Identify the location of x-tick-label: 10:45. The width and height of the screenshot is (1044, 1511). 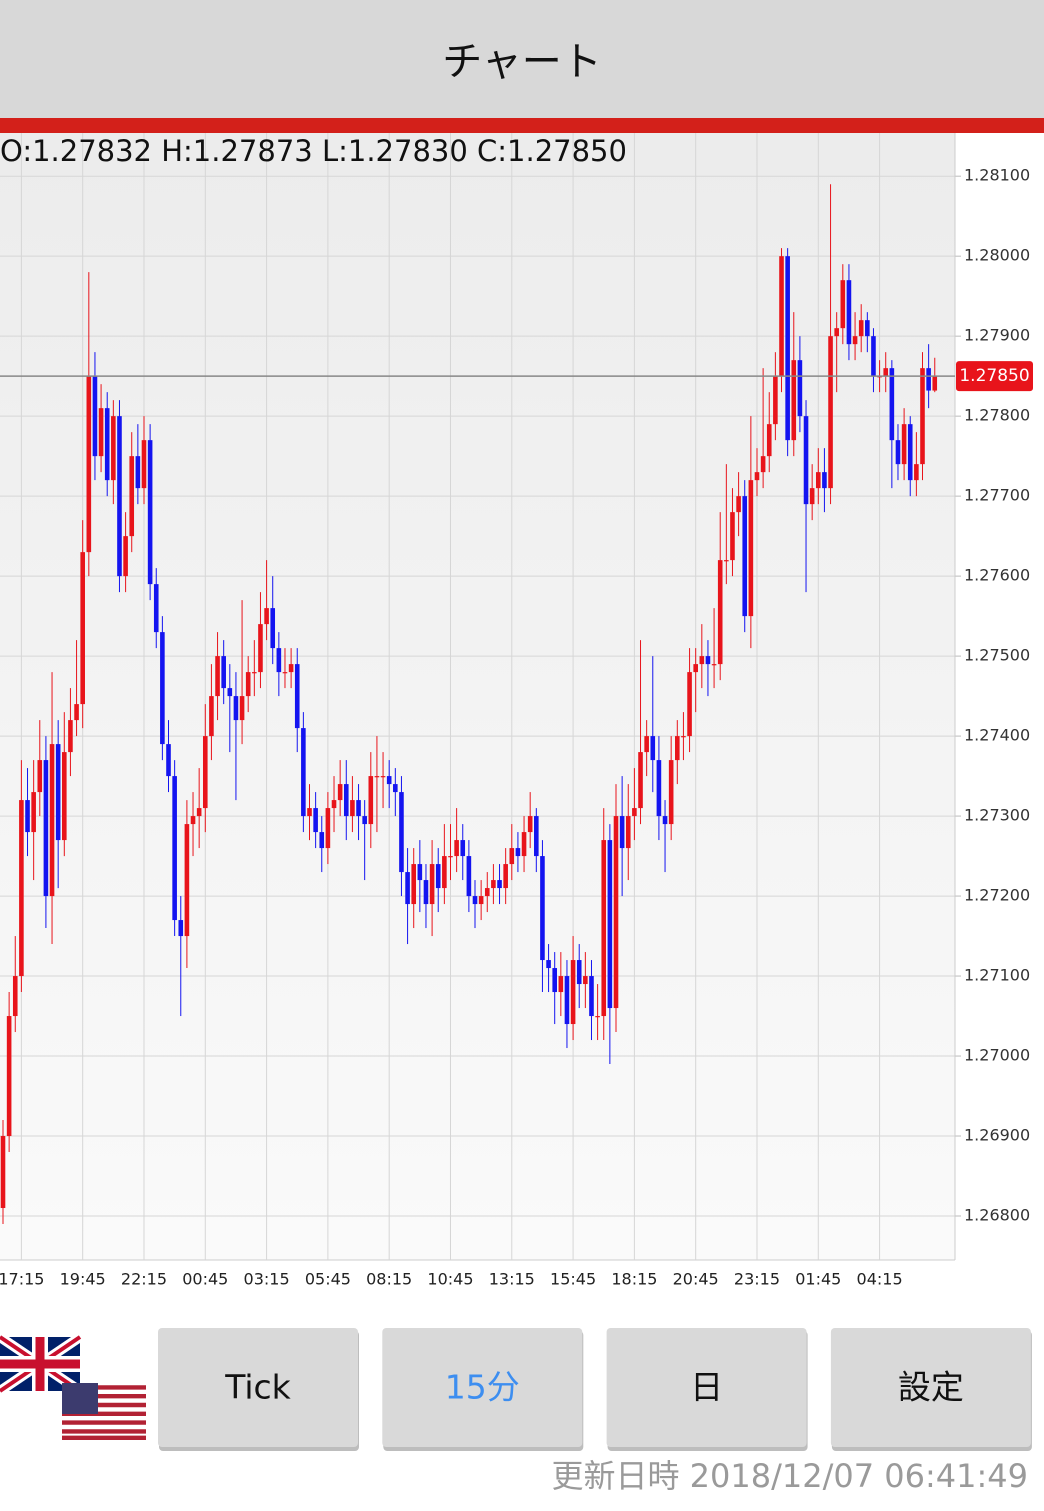
(450, 1279).